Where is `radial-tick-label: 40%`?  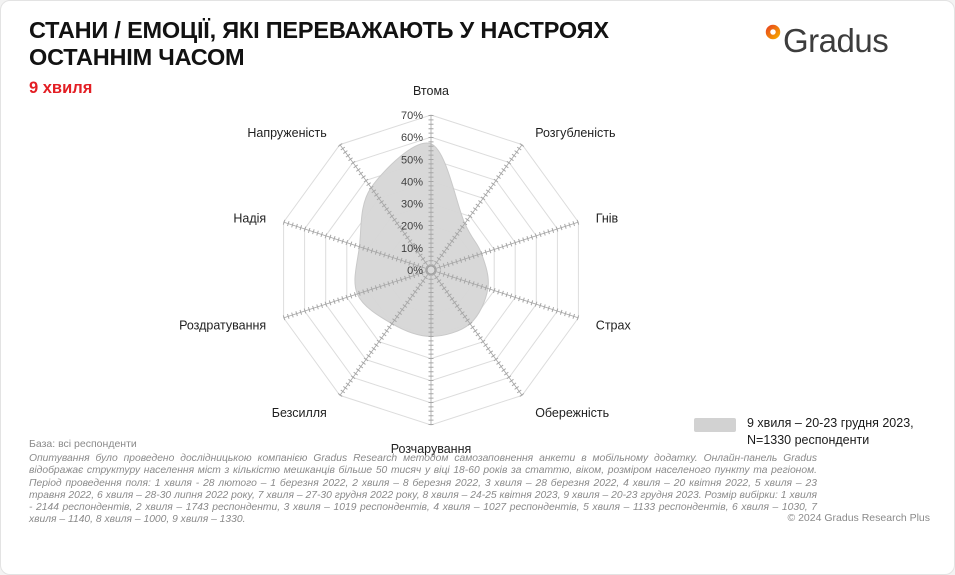
radial-tick-label: 40% is located at coordinates (412, 182).